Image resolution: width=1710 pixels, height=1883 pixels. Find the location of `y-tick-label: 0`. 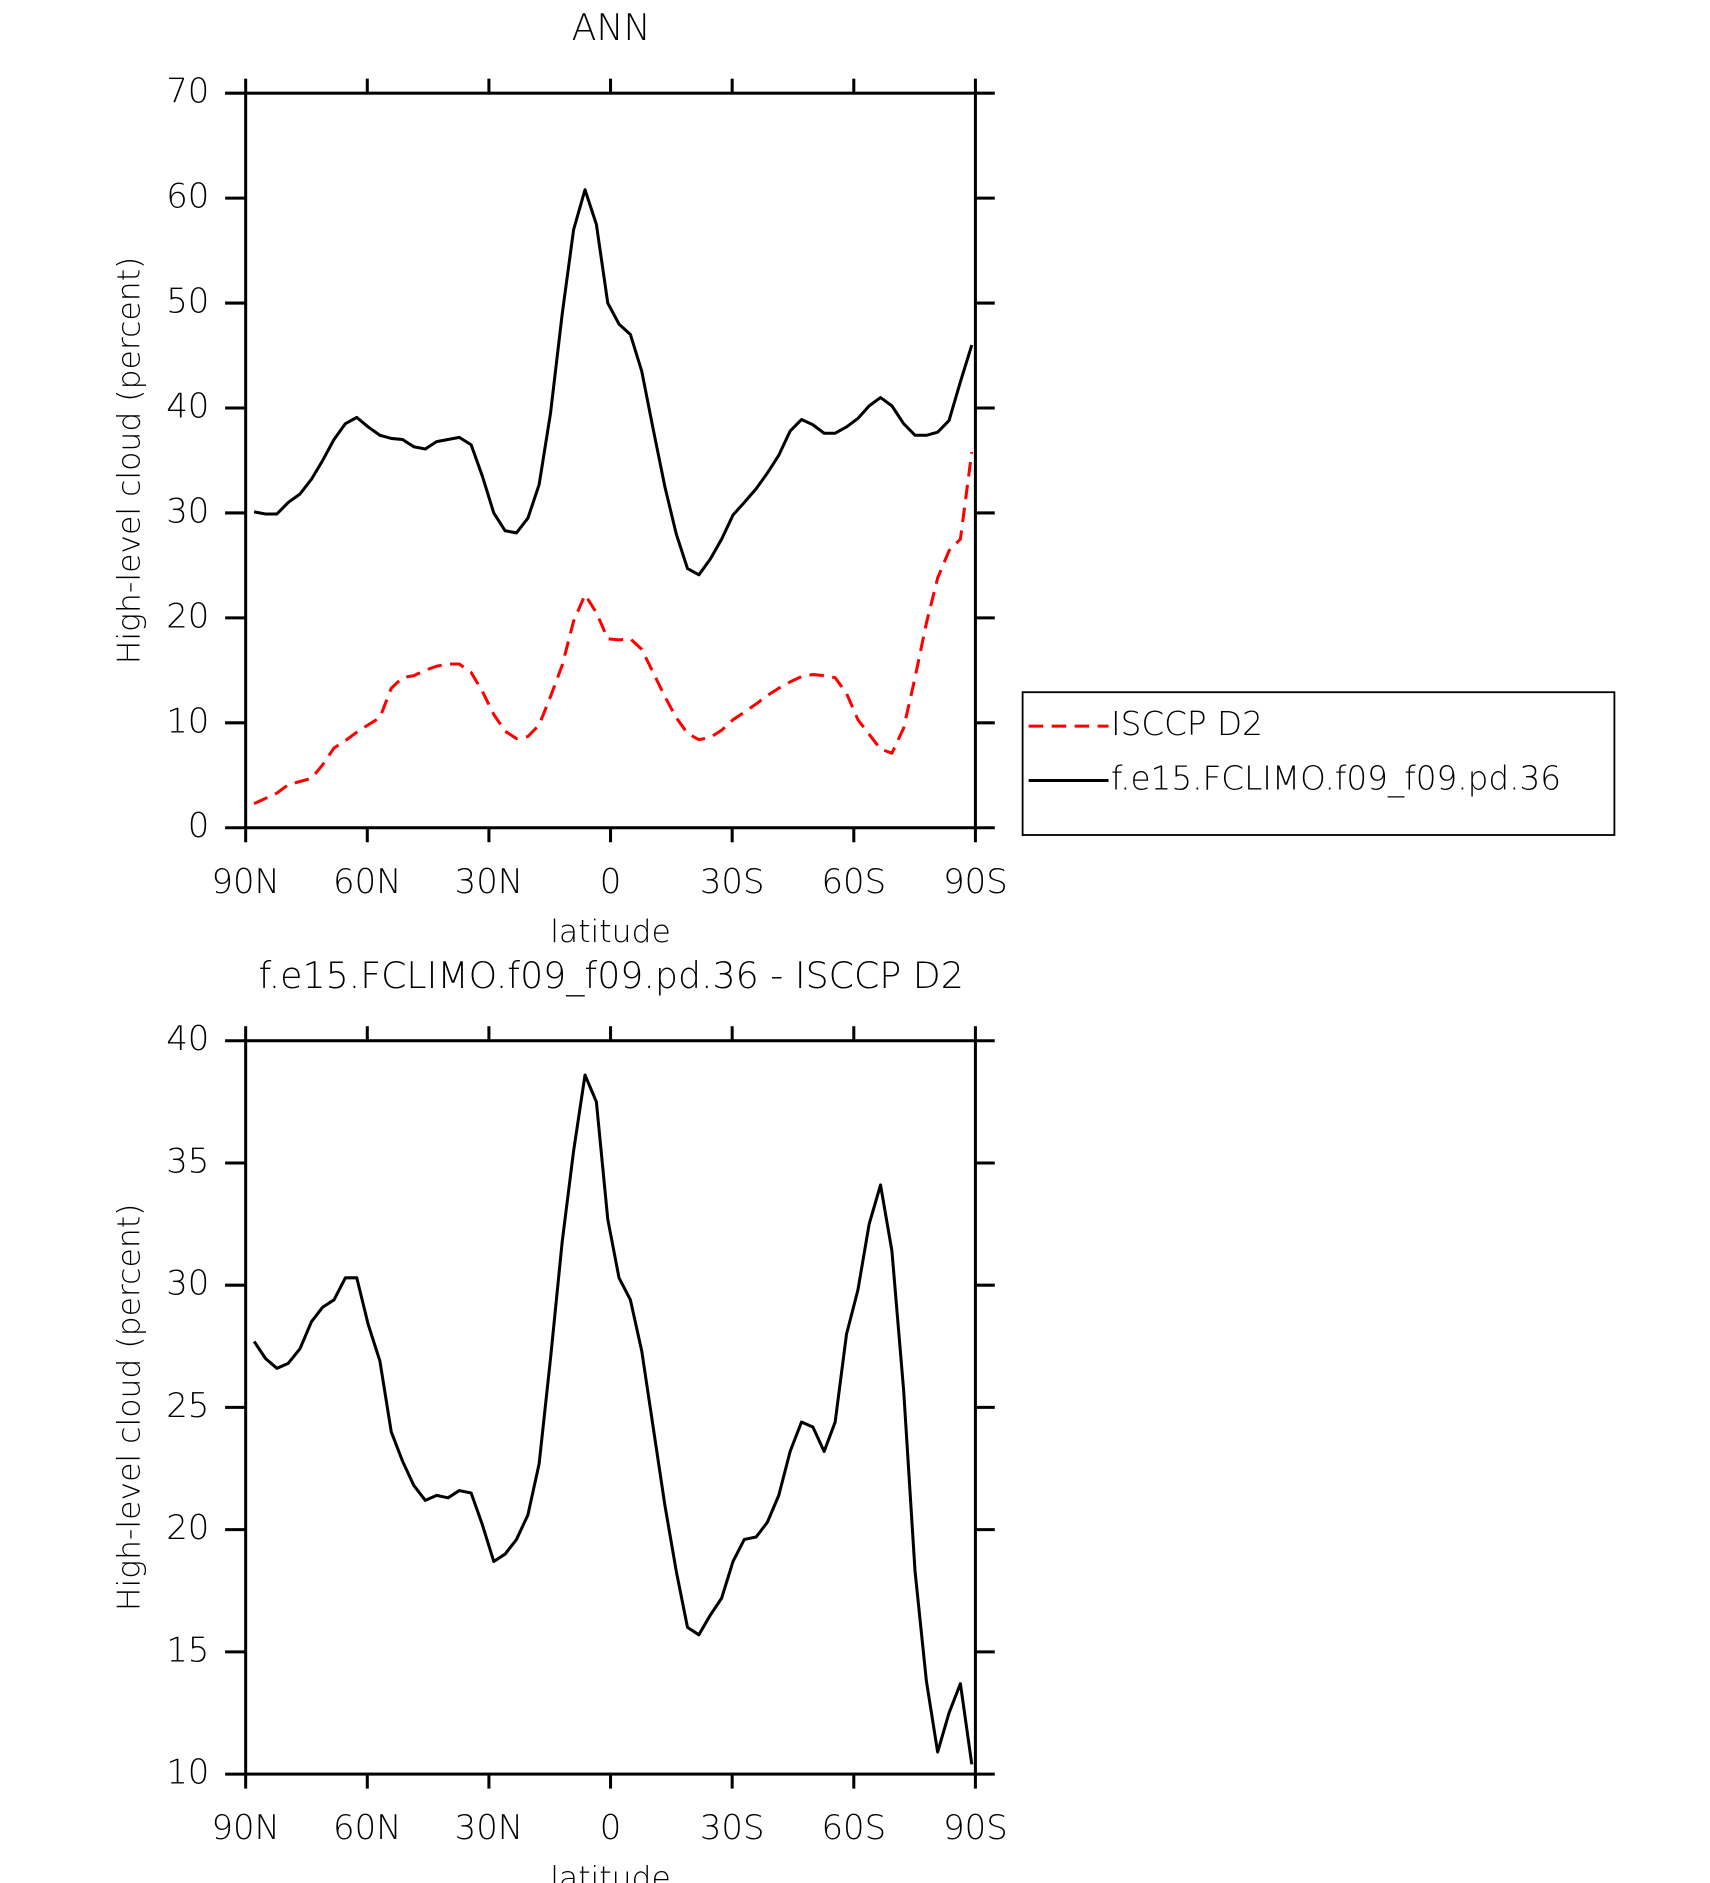

y-tick-label: 0 is located at coordinates (199, 825).